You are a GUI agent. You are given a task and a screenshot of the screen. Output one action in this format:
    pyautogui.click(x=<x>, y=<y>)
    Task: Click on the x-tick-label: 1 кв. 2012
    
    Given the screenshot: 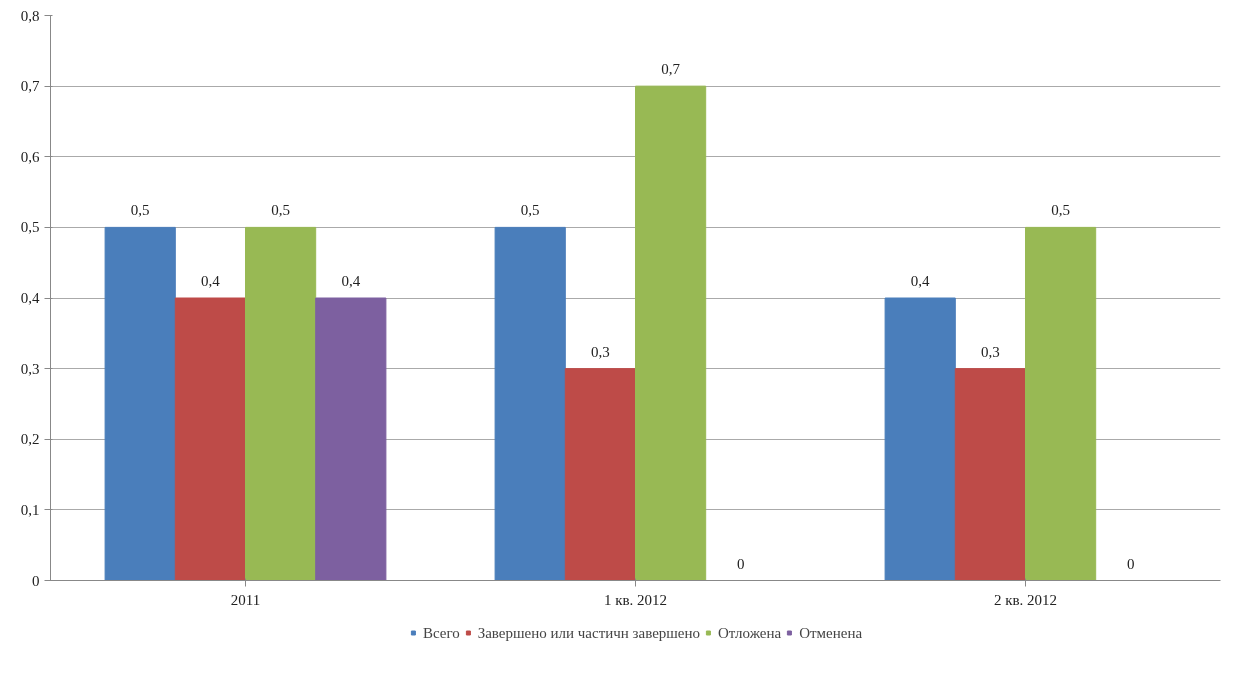 What is the action you would take?
    pyautogui.click(x=635, y=599)
    